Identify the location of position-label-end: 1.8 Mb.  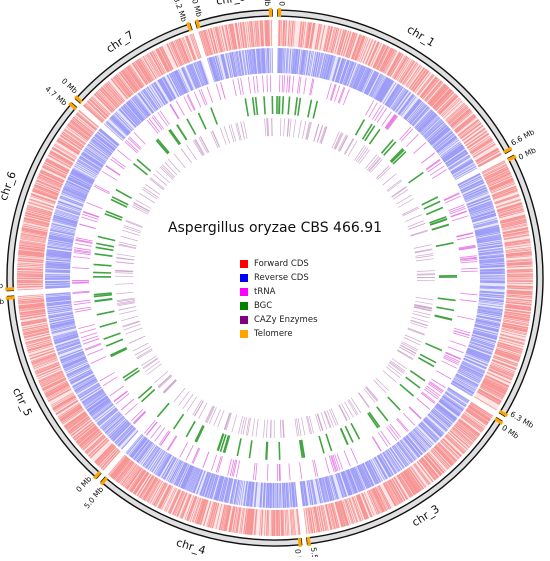
(267, 3).